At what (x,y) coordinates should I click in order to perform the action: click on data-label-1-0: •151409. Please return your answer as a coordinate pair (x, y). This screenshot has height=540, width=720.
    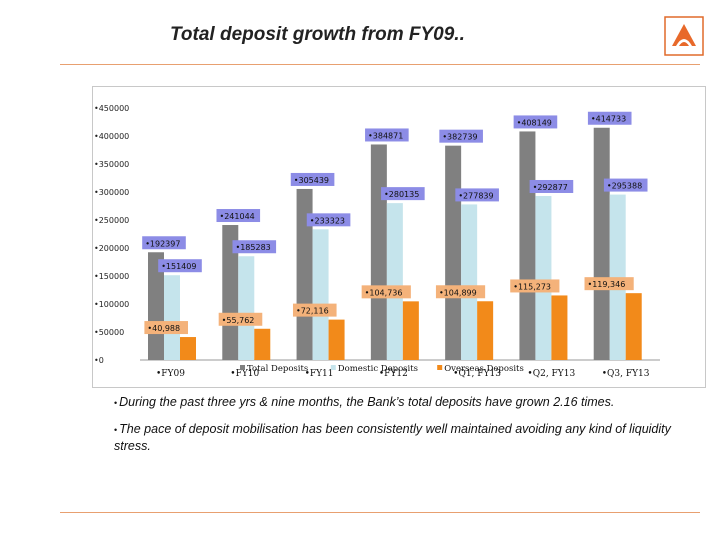
    Looking at the image, I should click on (178, 266).